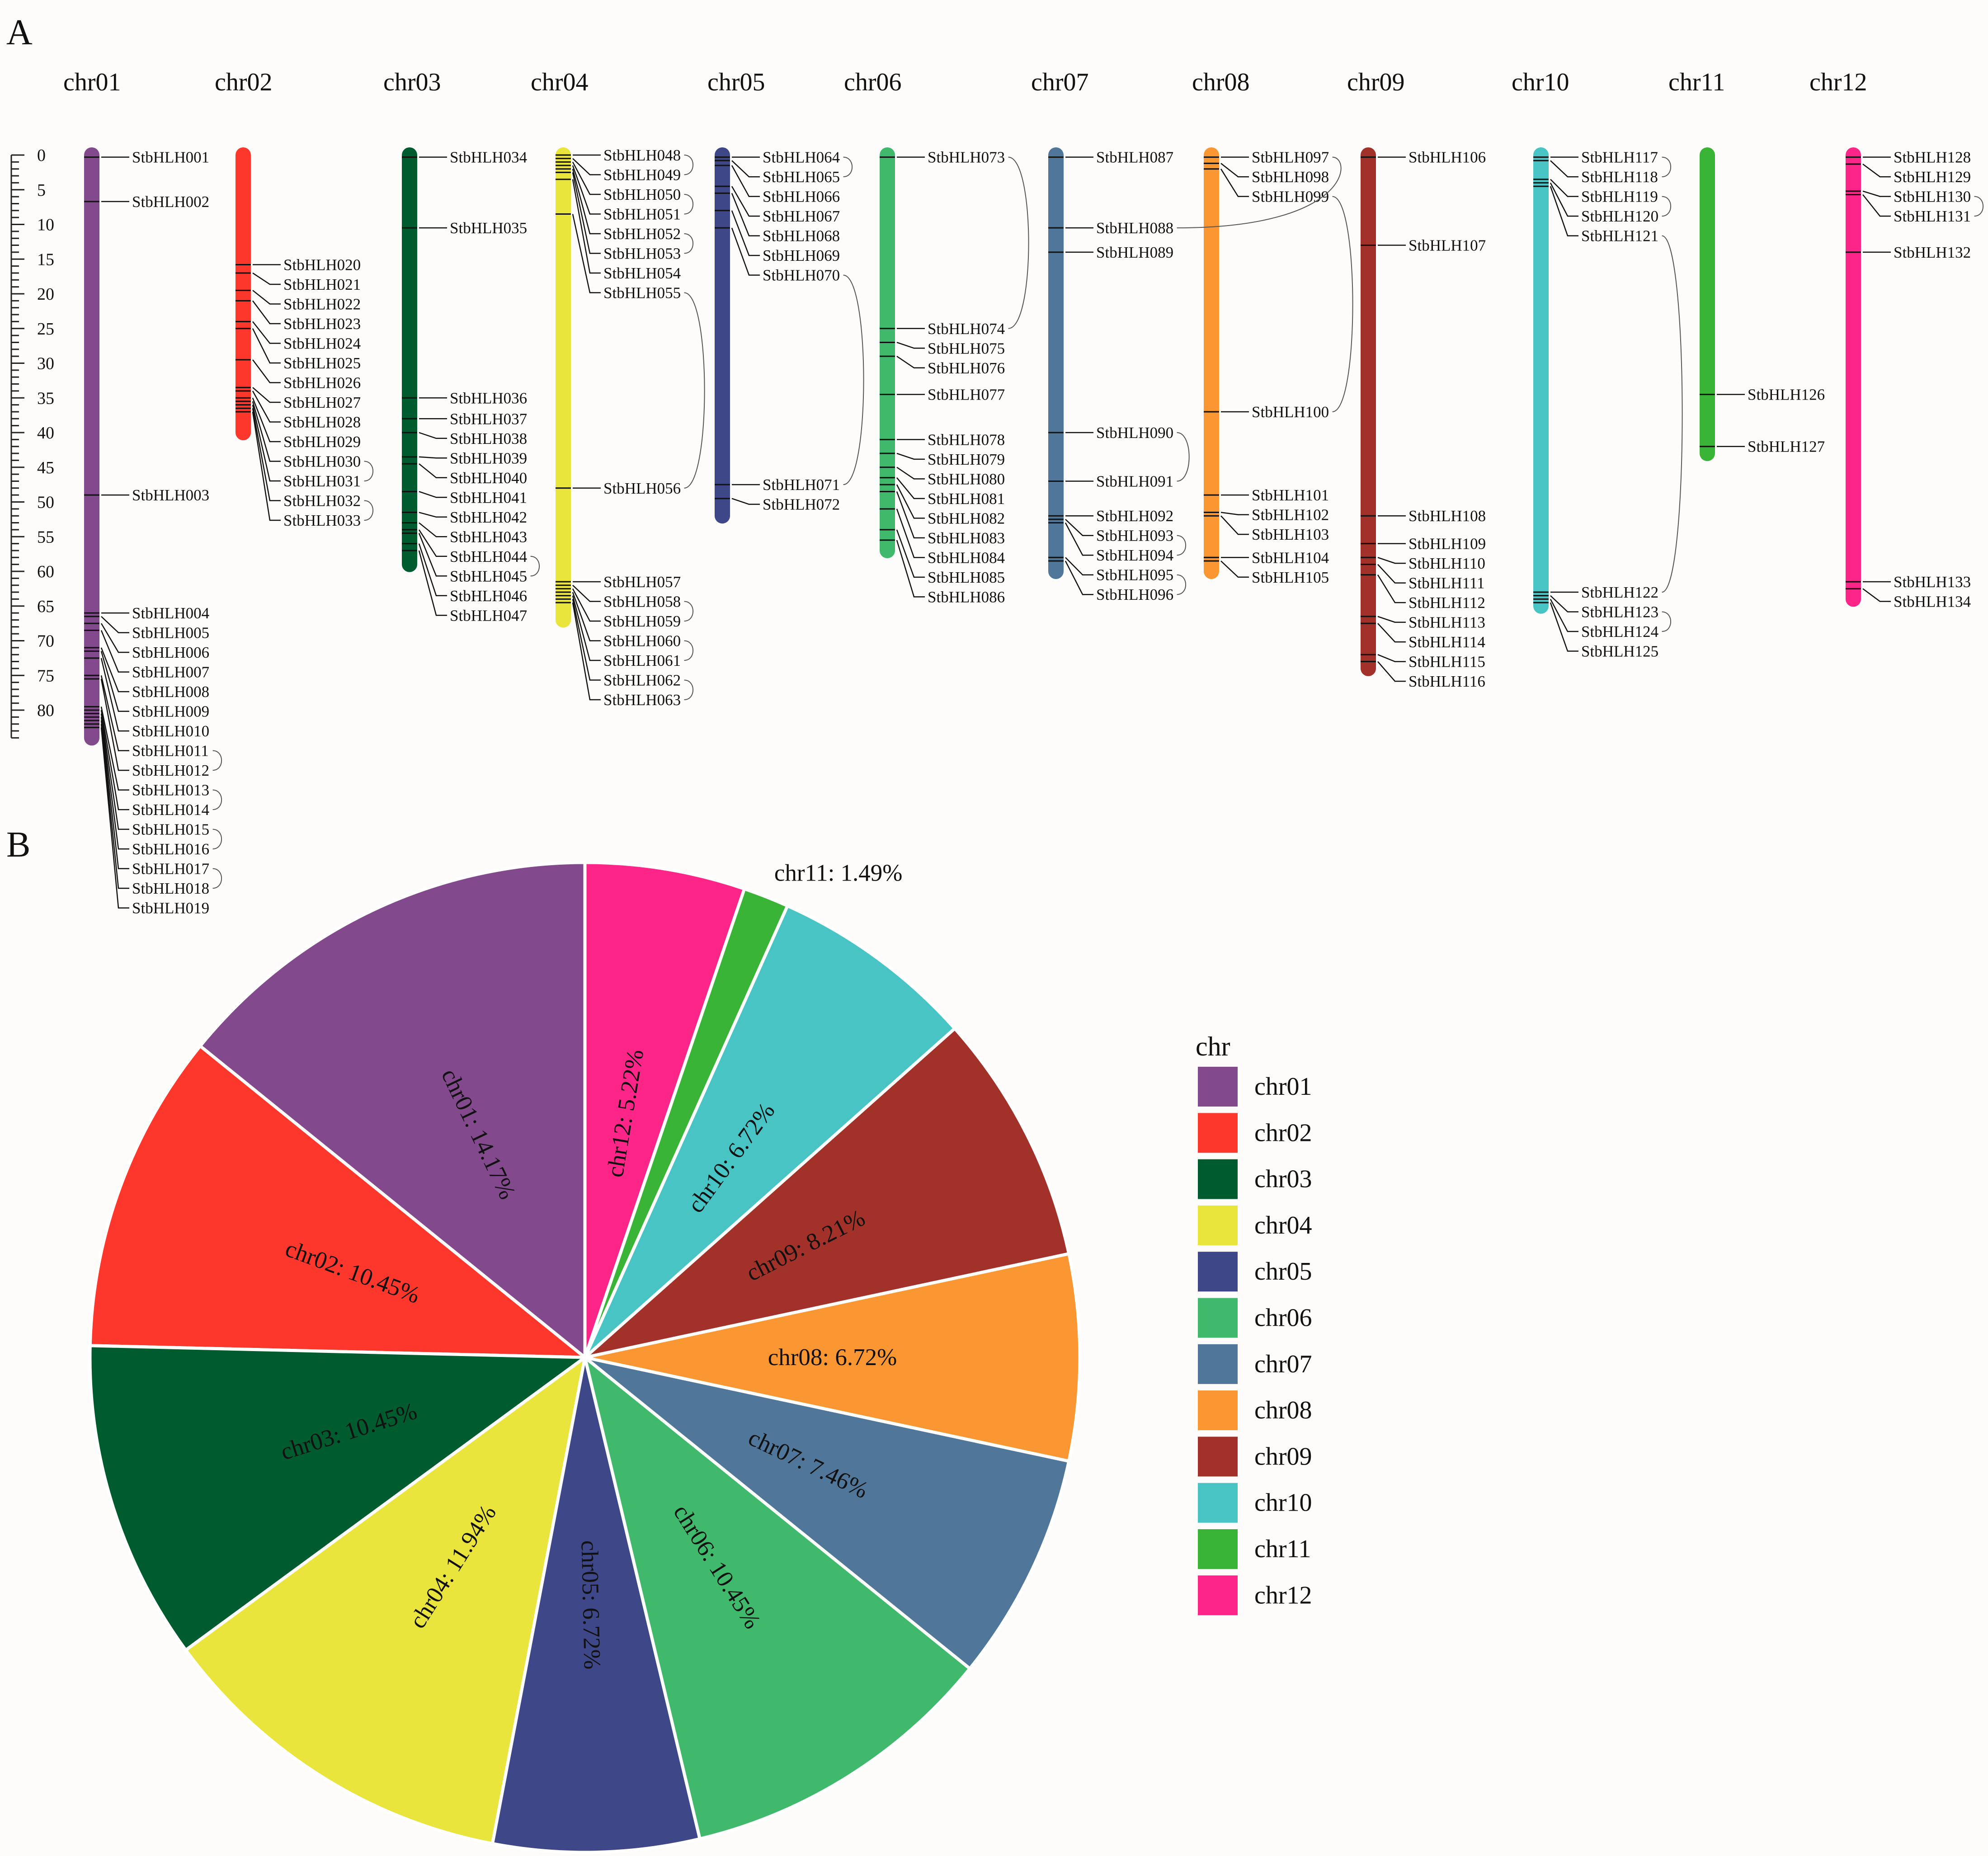  I want to click on pie-slice-chr09, so click(825, 1193).